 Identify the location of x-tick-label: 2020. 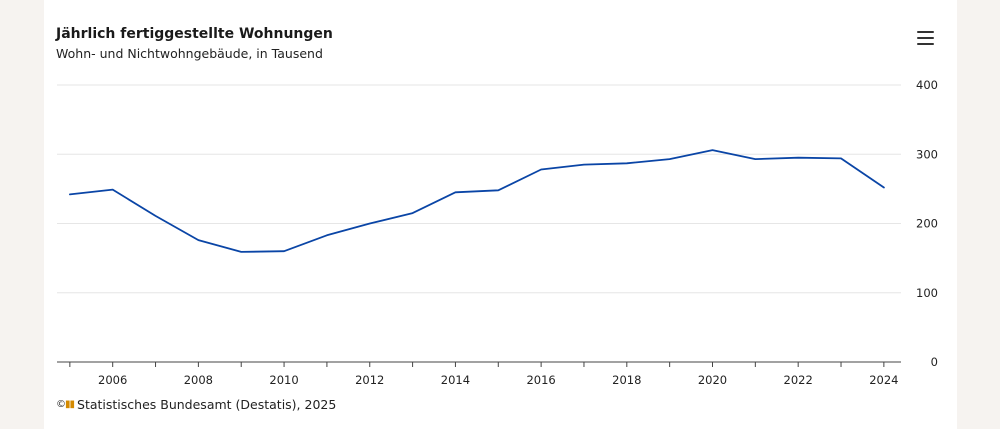
(712, 380).